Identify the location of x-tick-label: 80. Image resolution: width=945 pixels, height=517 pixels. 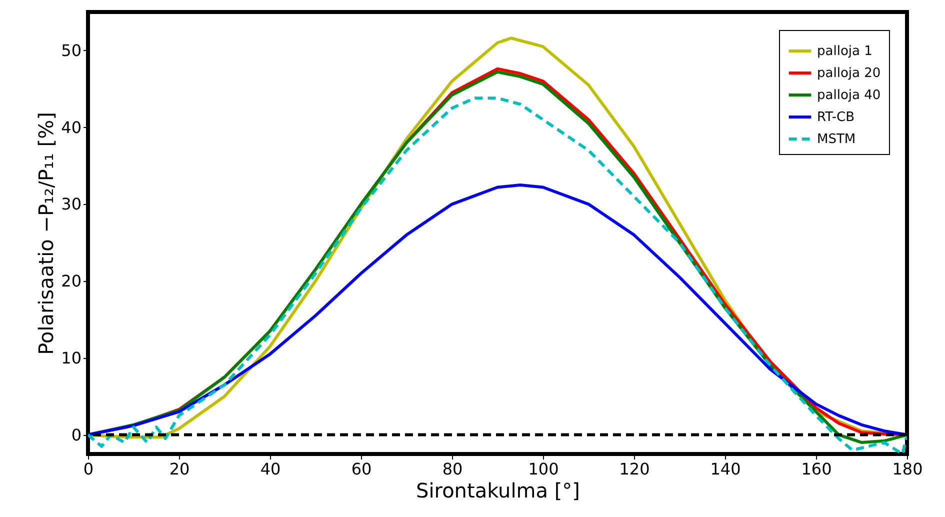
(452, 469).